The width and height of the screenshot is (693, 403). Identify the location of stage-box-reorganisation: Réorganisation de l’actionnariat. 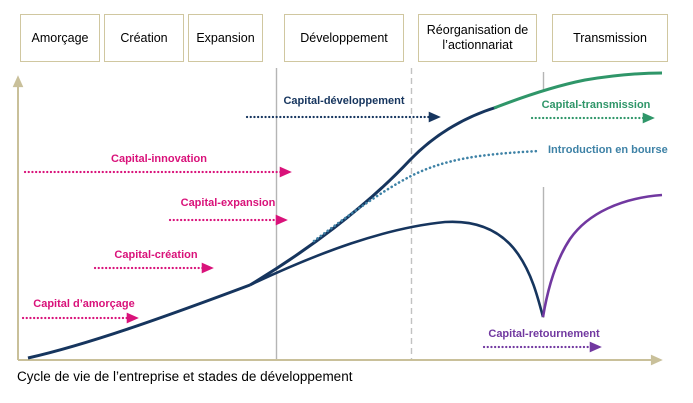
(477, 38).